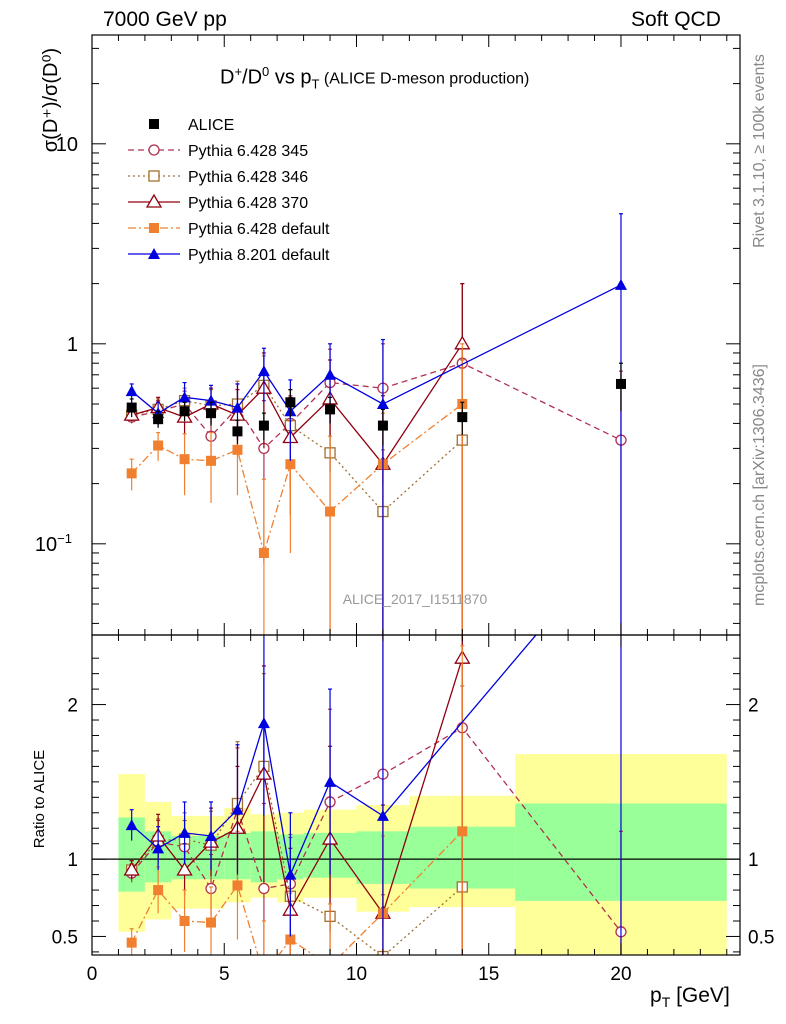 This screenshot has width=786, height=1024. I want to click on plot-title: D+/D0 vs pT (ALICE D-meson production), so click(375, 78).